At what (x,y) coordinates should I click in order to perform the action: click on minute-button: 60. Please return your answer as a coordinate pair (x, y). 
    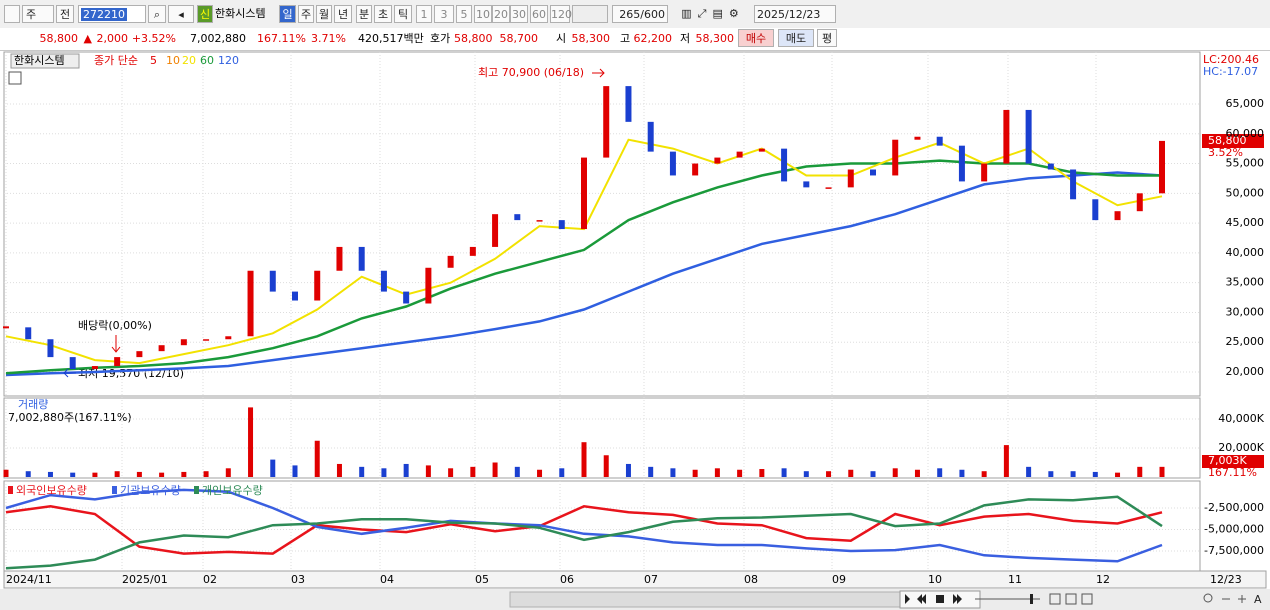
    Looking at the image, I should click on (539, 14).